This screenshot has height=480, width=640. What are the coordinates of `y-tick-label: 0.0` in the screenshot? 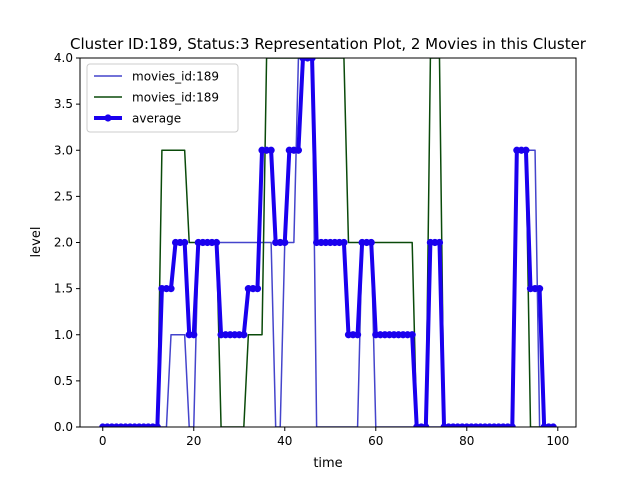 It's located at (63, 427).